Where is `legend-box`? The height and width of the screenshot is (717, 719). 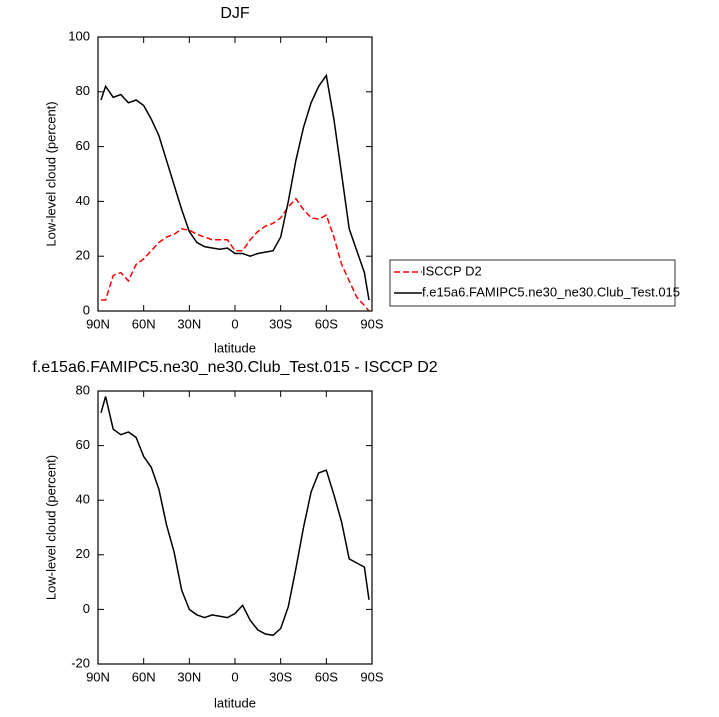 legend-box is located at coordinates (532, 283).